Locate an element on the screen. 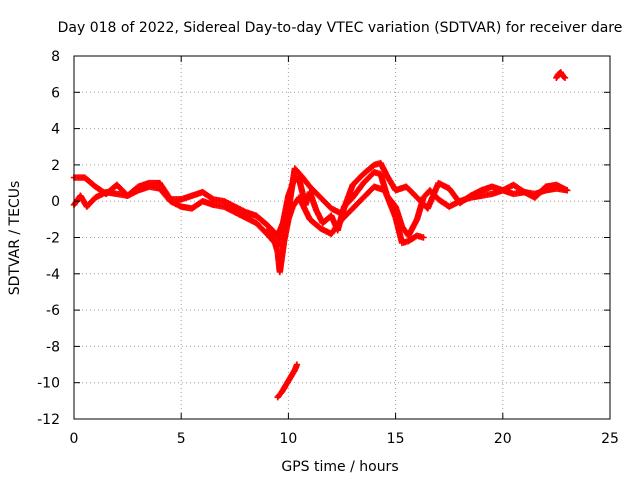 Image resolution: width=640 pixels, height=480 pixels. x-tick-label: 5 is located at coordinates (181, 439).